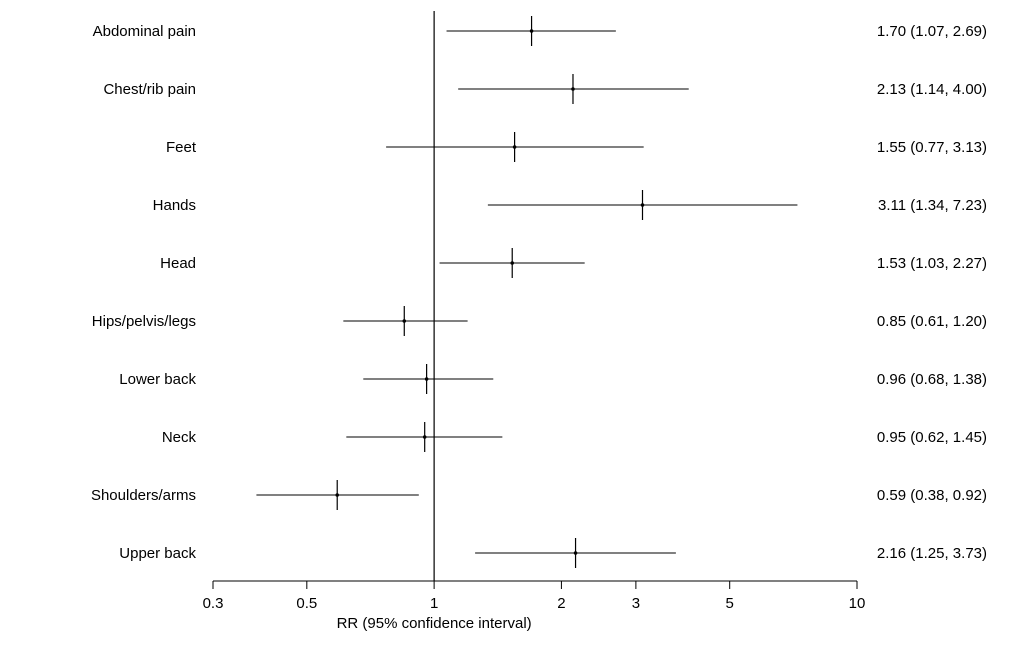 The height and width of the screenshot is (653, 1024). What do you see at coordinates (143, 495) in the screenshot?
I see `category-label: Shoulders/arms` at bounding box center [143, 495].